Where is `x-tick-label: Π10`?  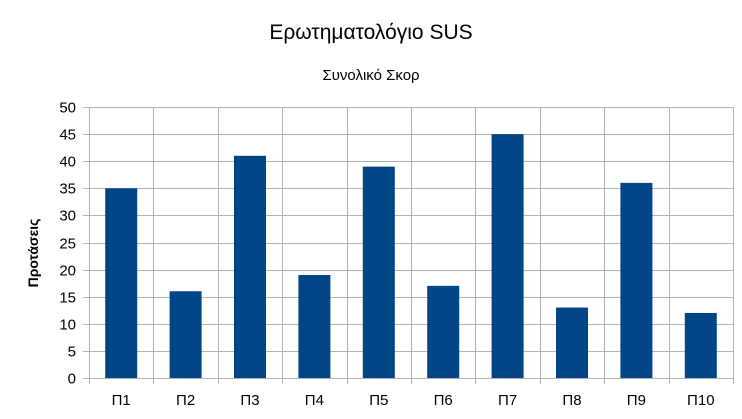
x-tick-label: Π10 is located at coordinates (701, 400).